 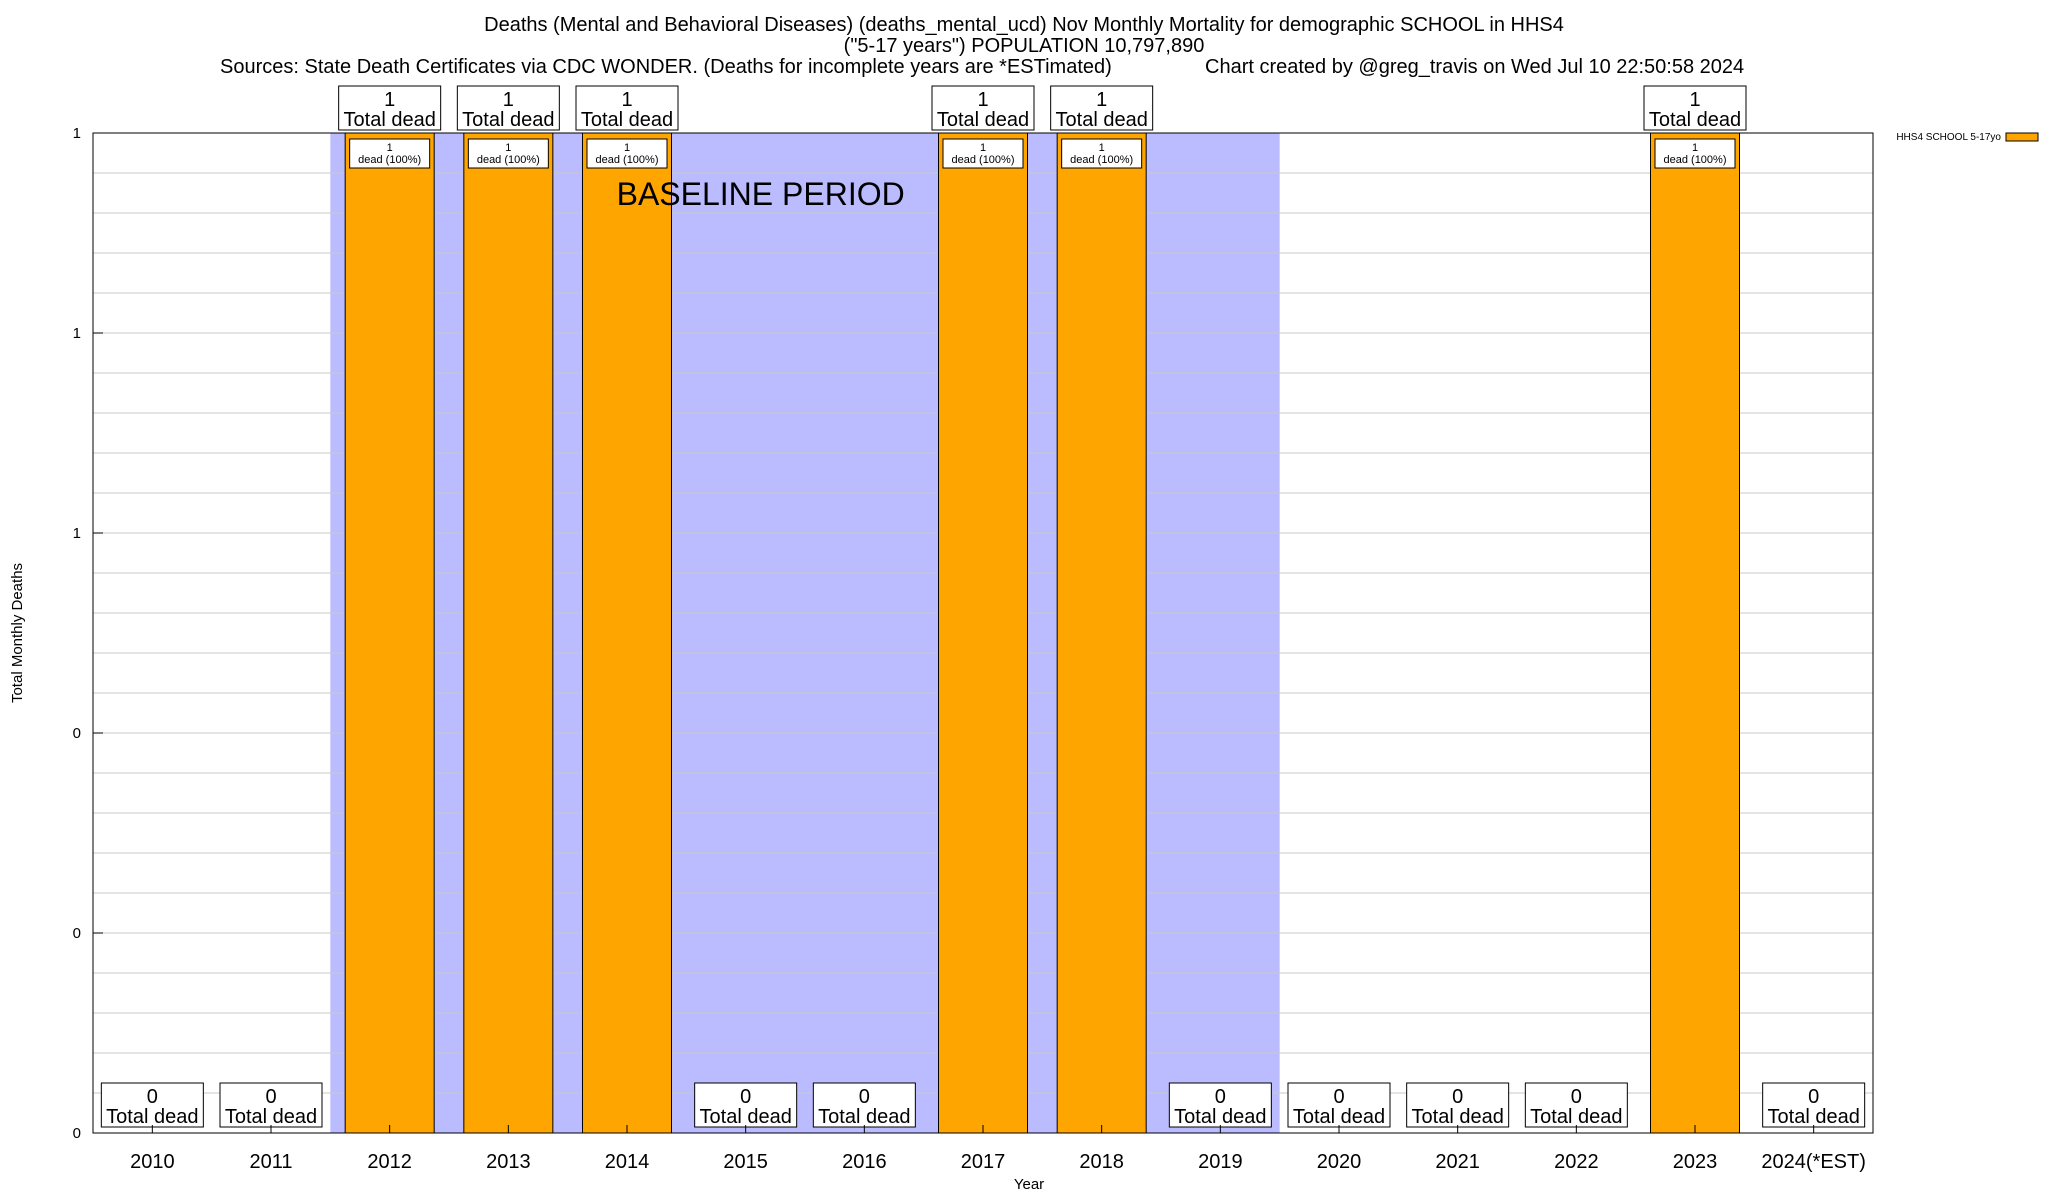 I want to click on x-tick-label: 2016, so click(x=864, y=1162).